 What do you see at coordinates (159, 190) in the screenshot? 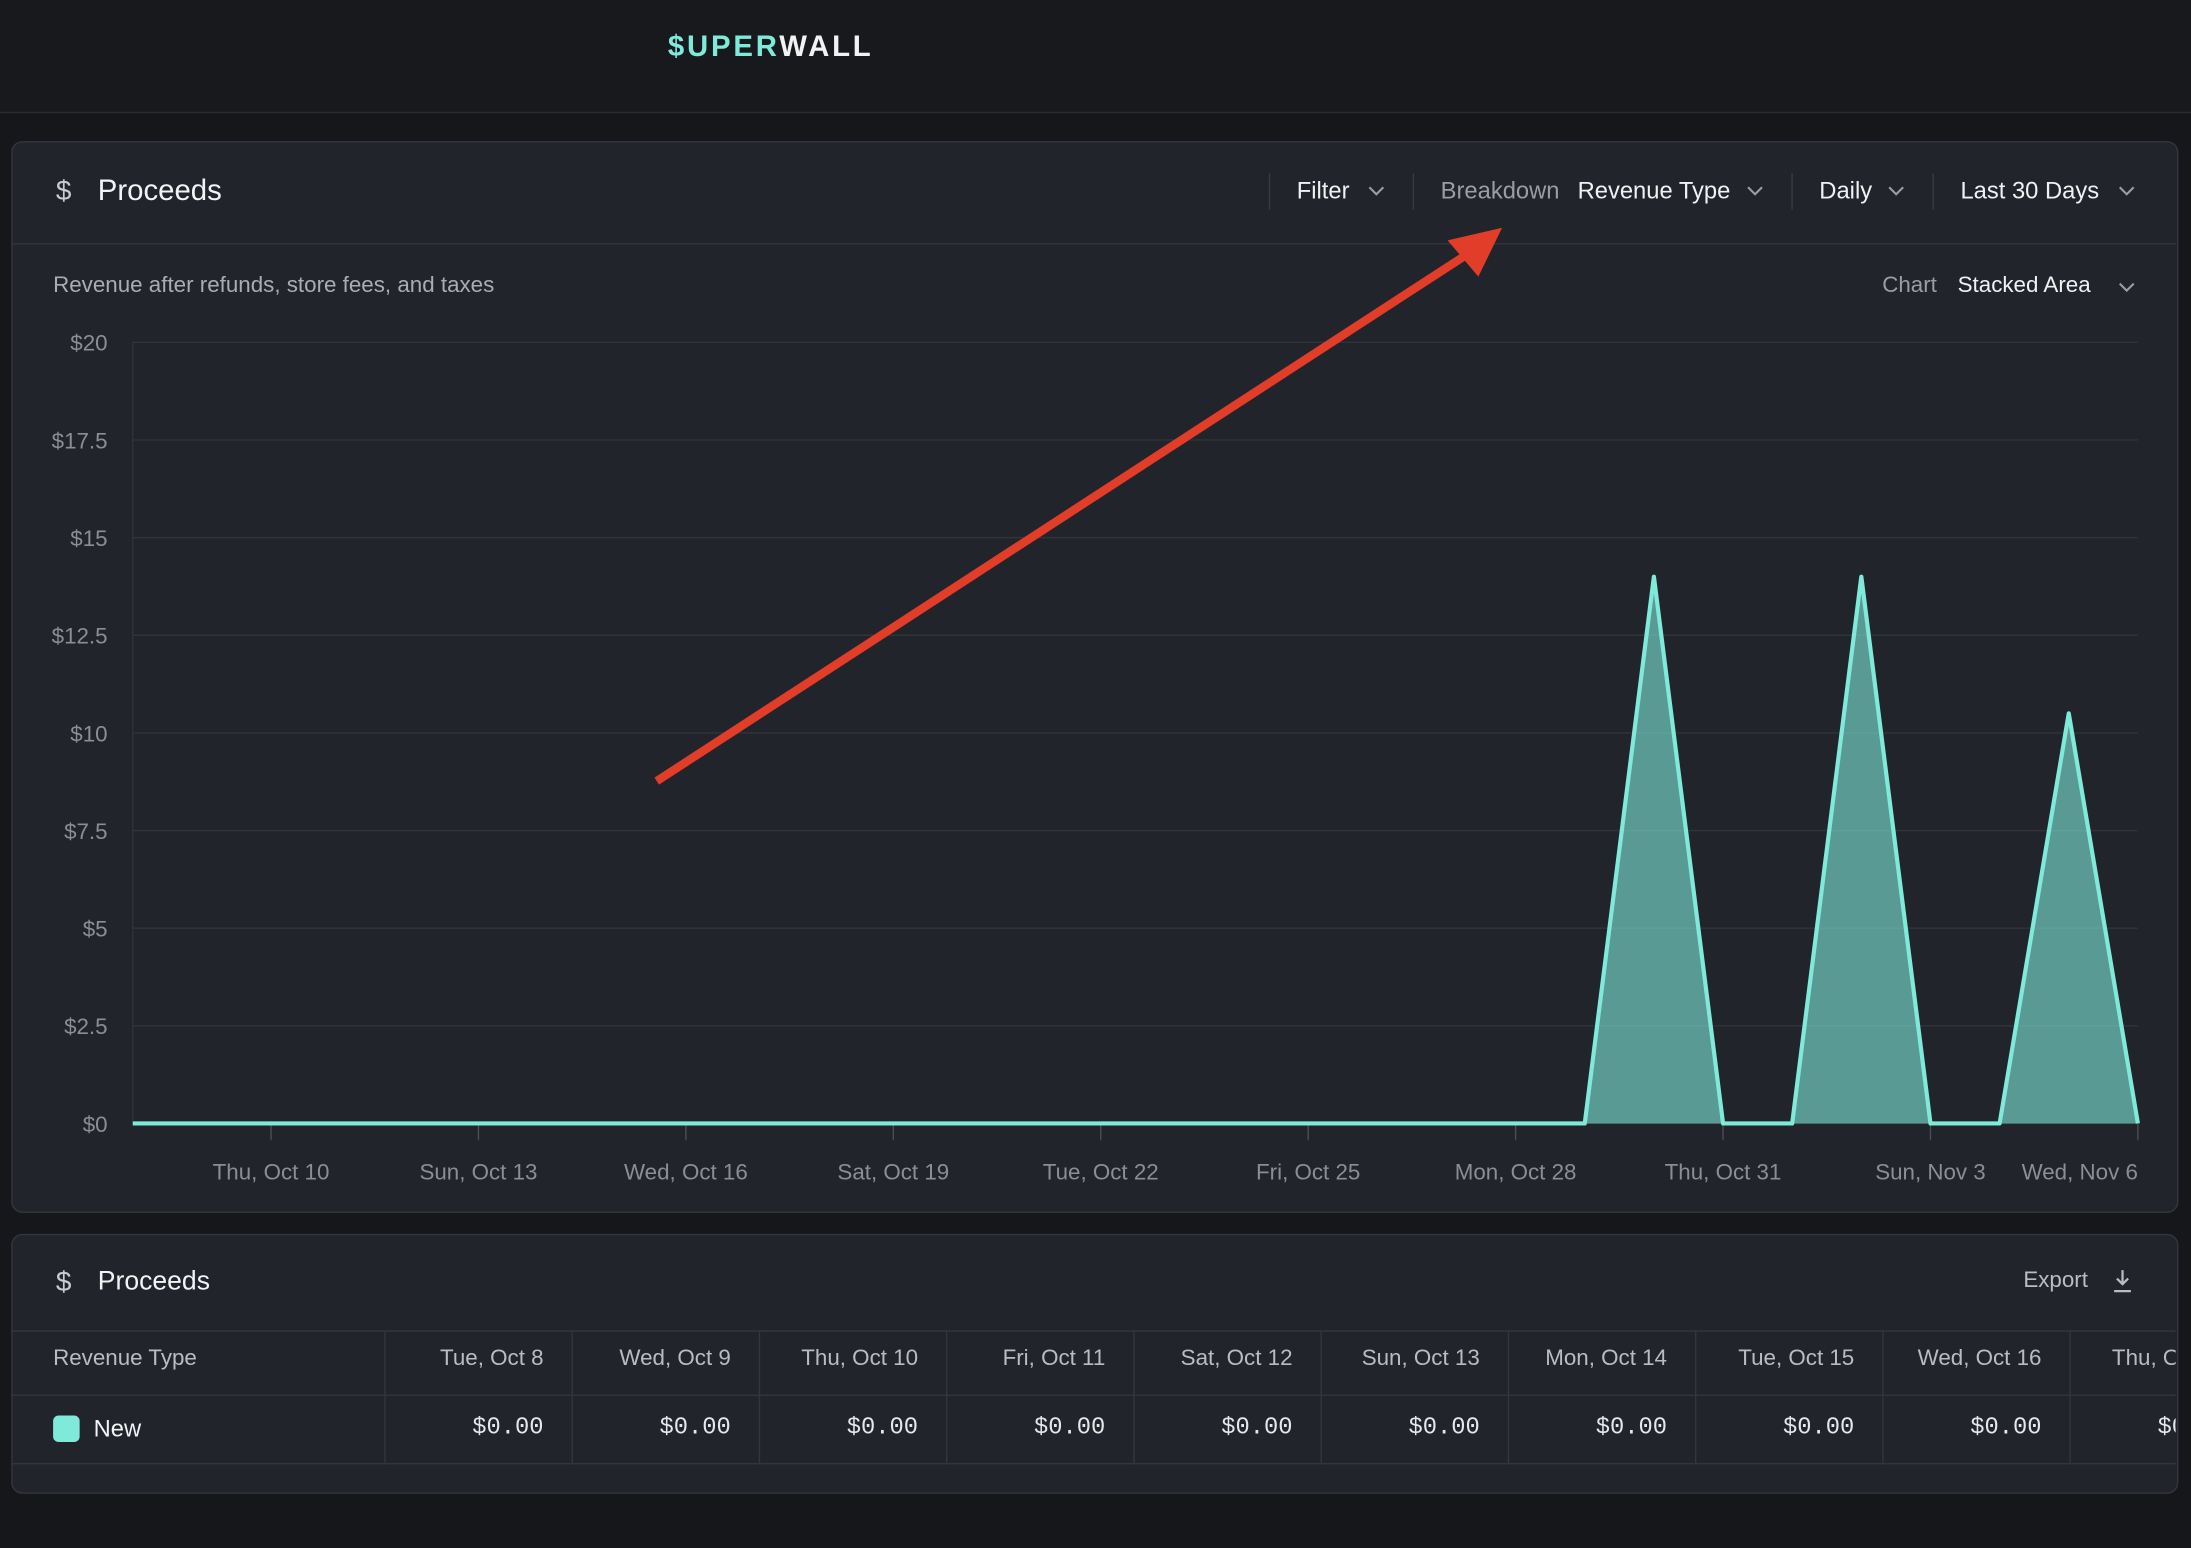
I see `panel-title: Proceeds` at bounding box center [159, 190].